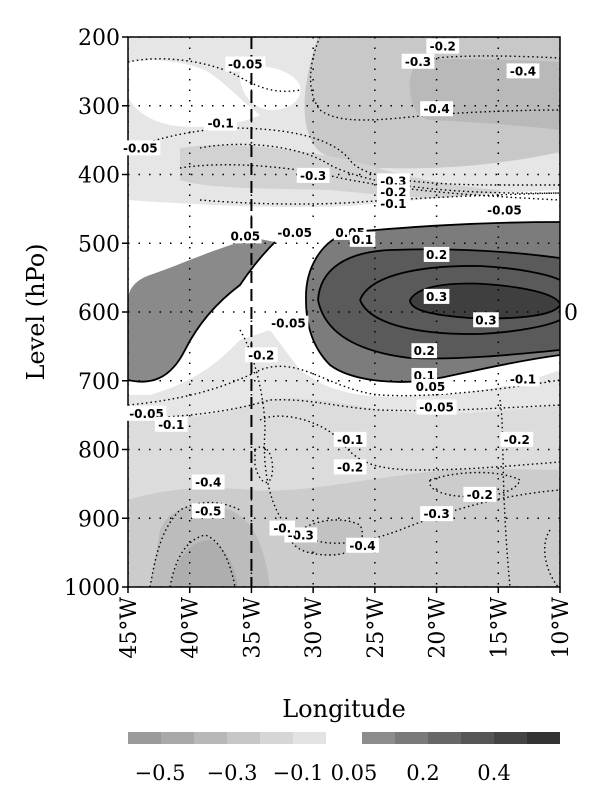  What do you see at coordinates (298, 773) in the screenshot?
I see `colorbar-tick-label: −0.1` at bounding box center [298, 773].